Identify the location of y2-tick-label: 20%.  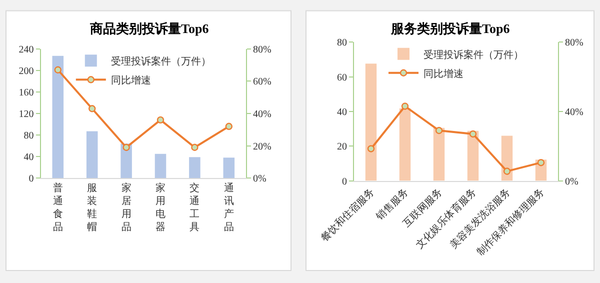
(262, 146).